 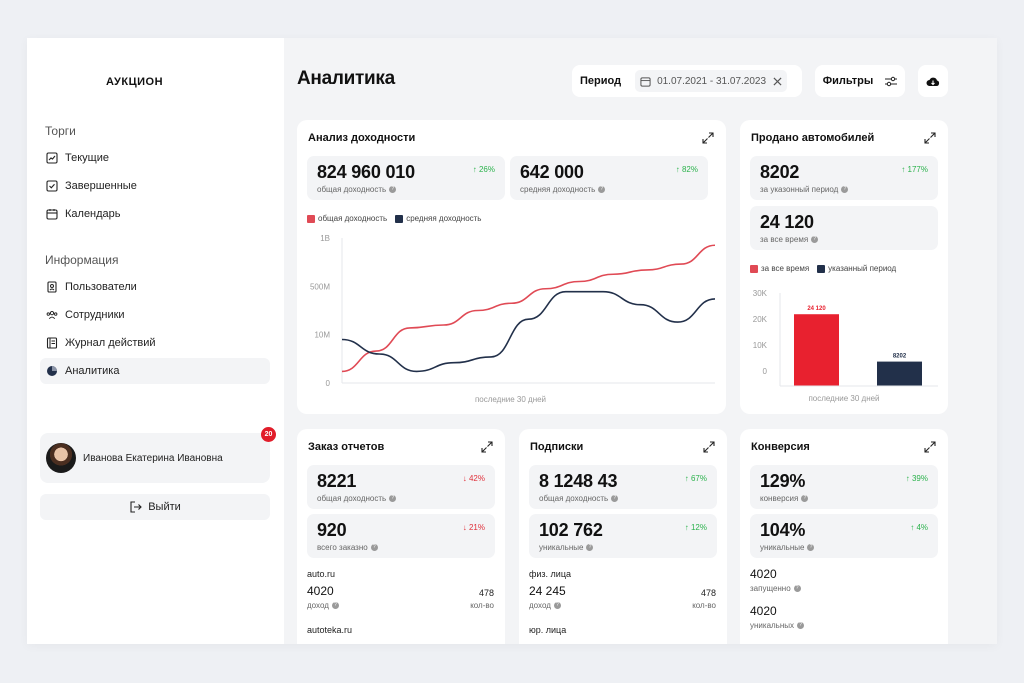 What do you see at coordinates (332, 530) in the screenshot?
I see `stat-value: 920` at bounding box center [332, 530].